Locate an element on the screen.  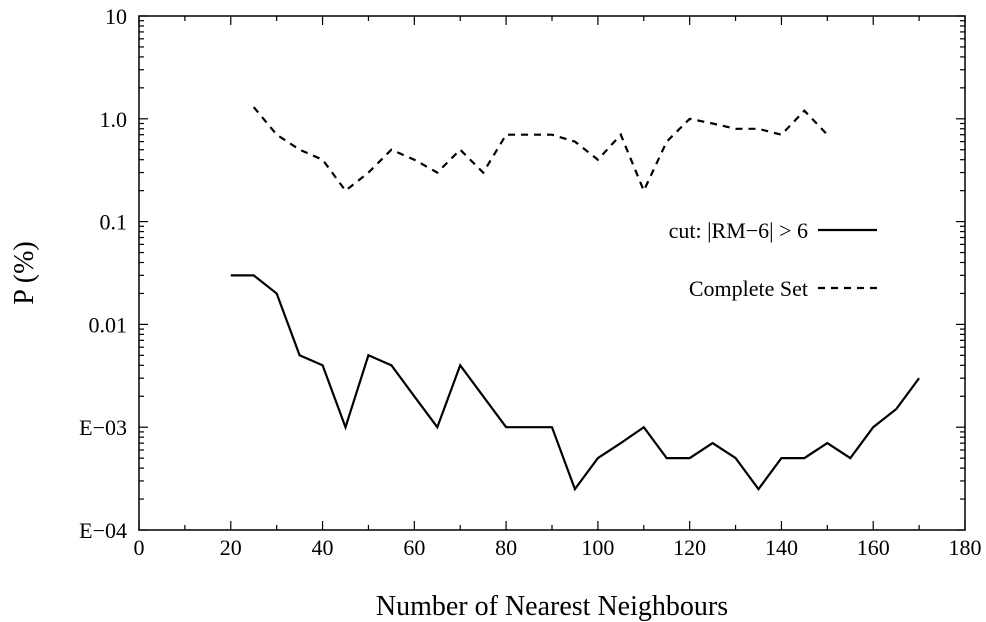
y-tick-label: 1.0 is located at coordinates (114, 119).